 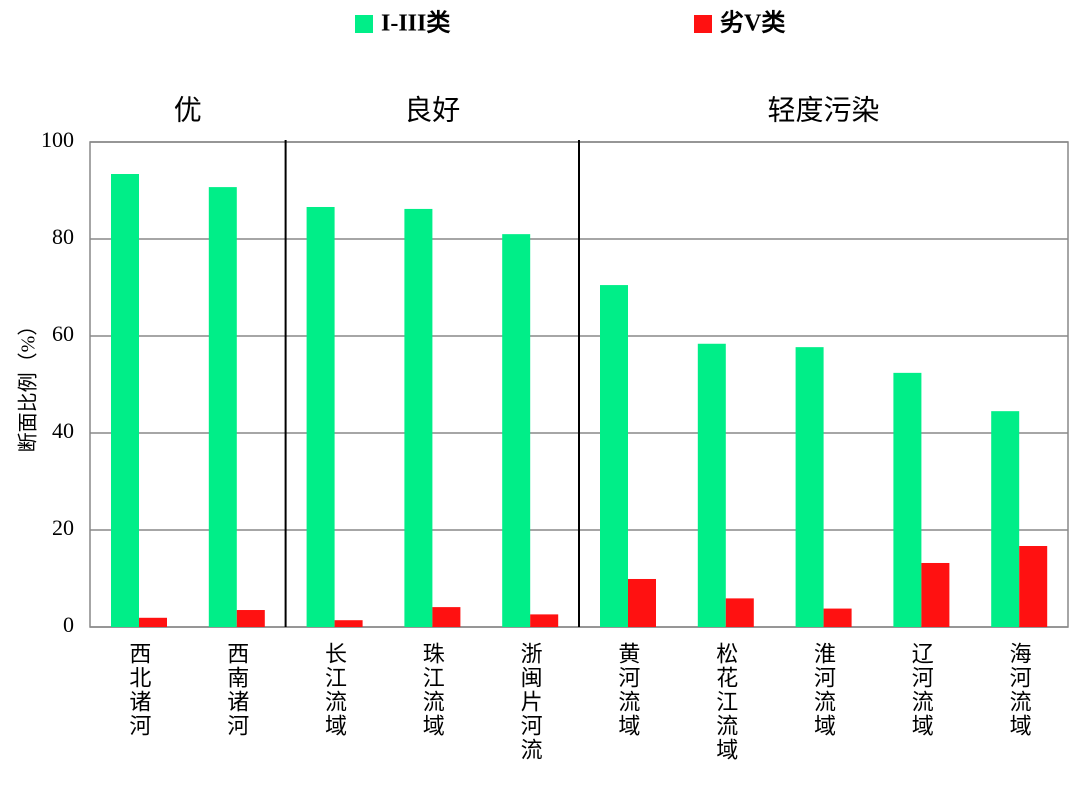 What do you see at coordinates (530, 702) in the screenshot?
I see `x-tick-label: 浙闽片河流` at bounding box center [530, 702].